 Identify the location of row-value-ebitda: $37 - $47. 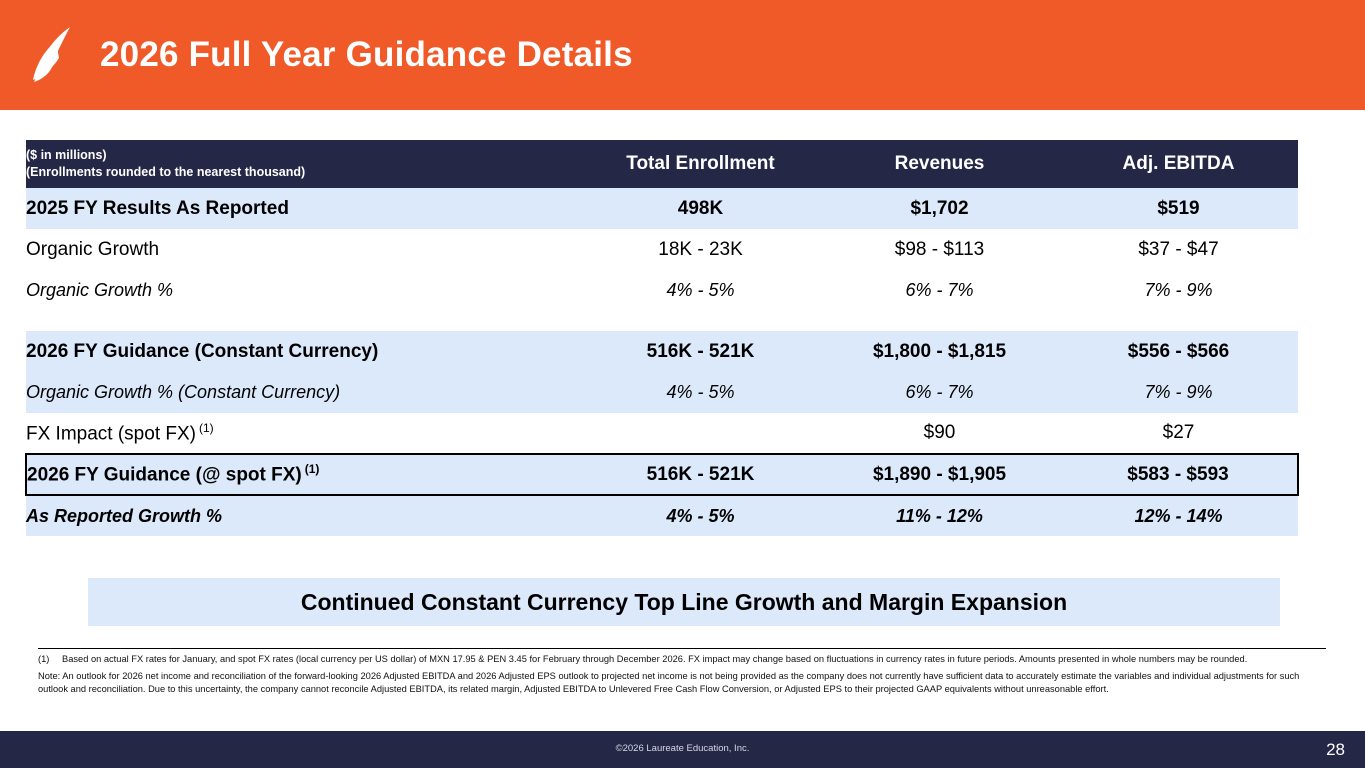
(1178, 249).